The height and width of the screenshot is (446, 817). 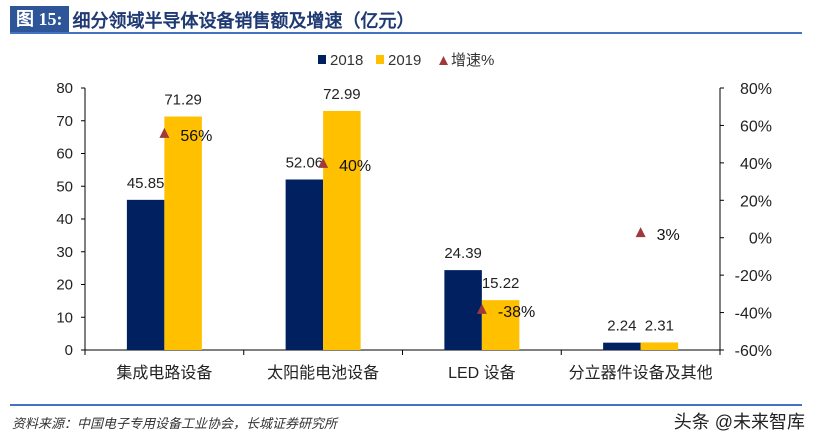 What do you see at coordinates (39, 19) in the screenshot?
I see `figure-label: 图 15:` at bounding box center [39, 19].